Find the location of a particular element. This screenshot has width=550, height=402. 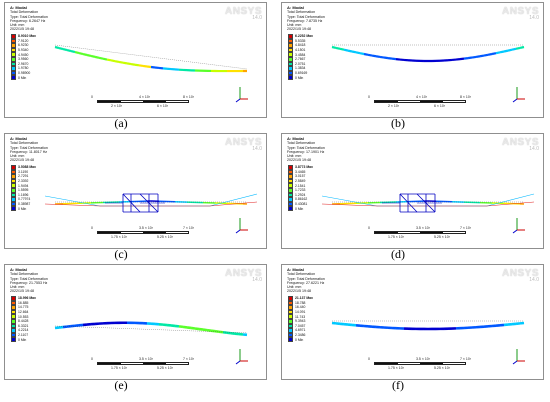

legend-value: 0.77974 is located at coordinates (24, 199).